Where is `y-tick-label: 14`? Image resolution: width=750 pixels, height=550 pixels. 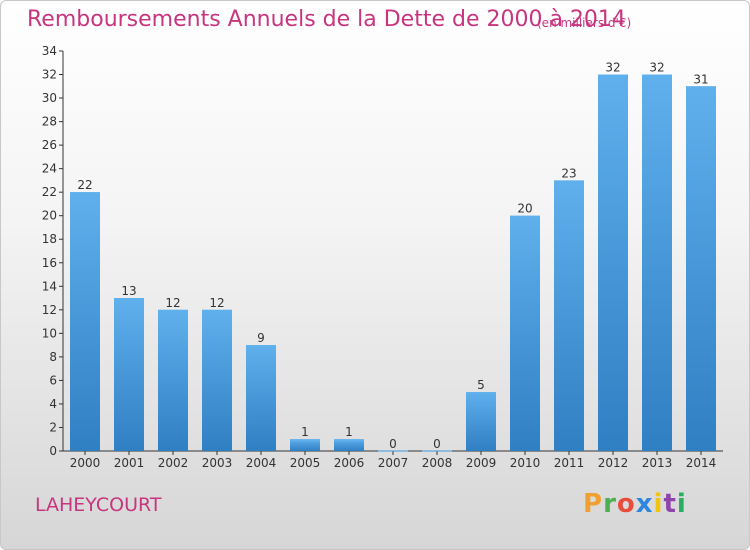
y-tick-label: 14 is located at coordinates (49, 286).